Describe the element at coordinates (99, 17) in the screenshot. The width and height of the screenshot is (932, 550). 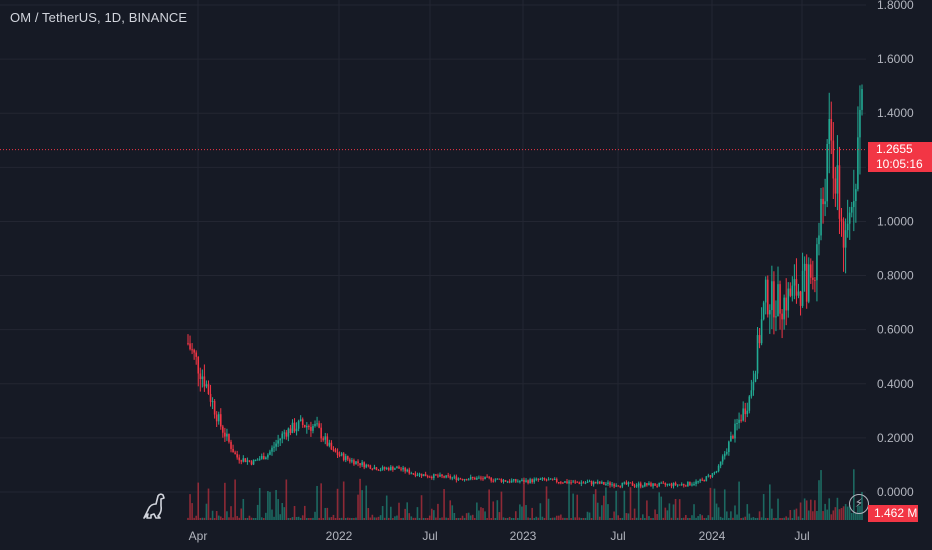
I see `symbol-title: OM / TetherUS, 1D, BINANCE` at that location.